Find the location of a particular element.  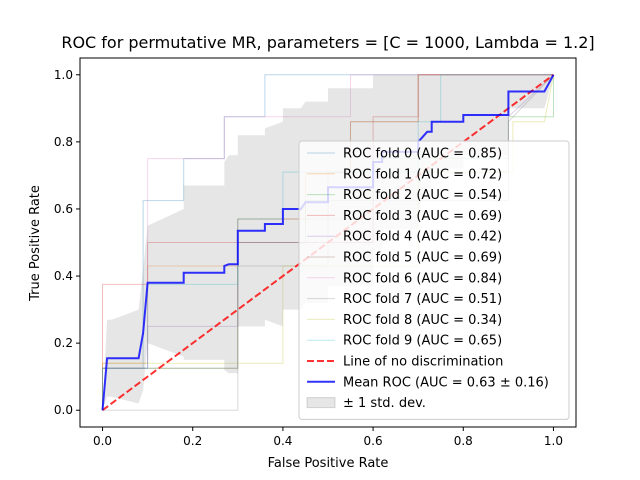

legend-label-fold-0: ROC fold 0 (AUC = 0.85) is located at coordinates (422, 154).